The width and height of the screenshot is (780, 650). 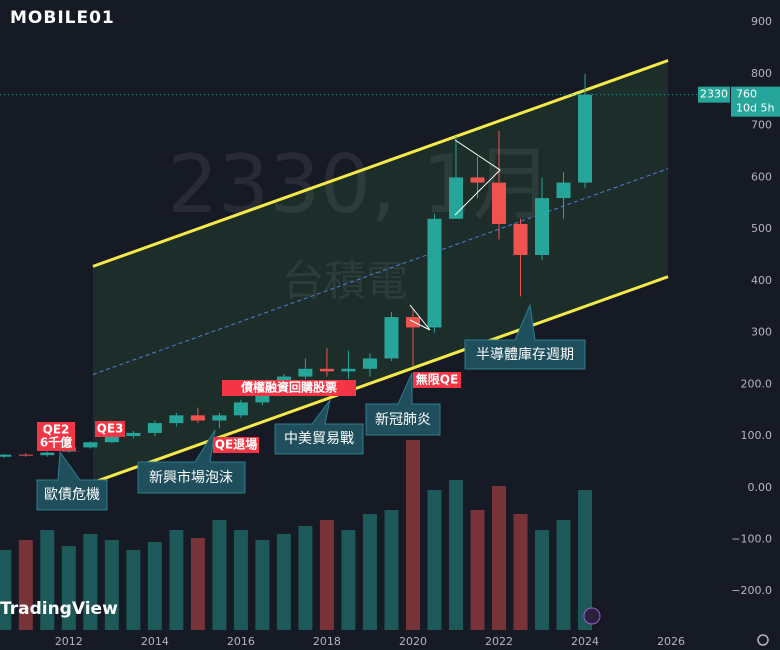 I want to click on watermark-name: 台積電, so click(x=345, y=281).